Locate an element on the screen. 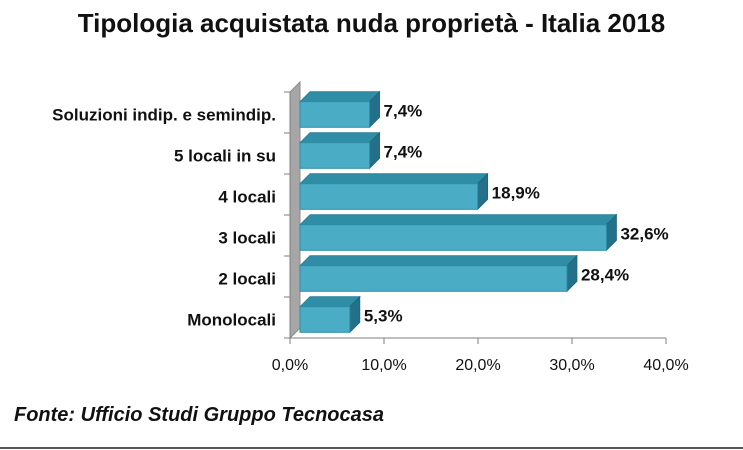  category-label: 4 locali is located at coordinates (247, 197).